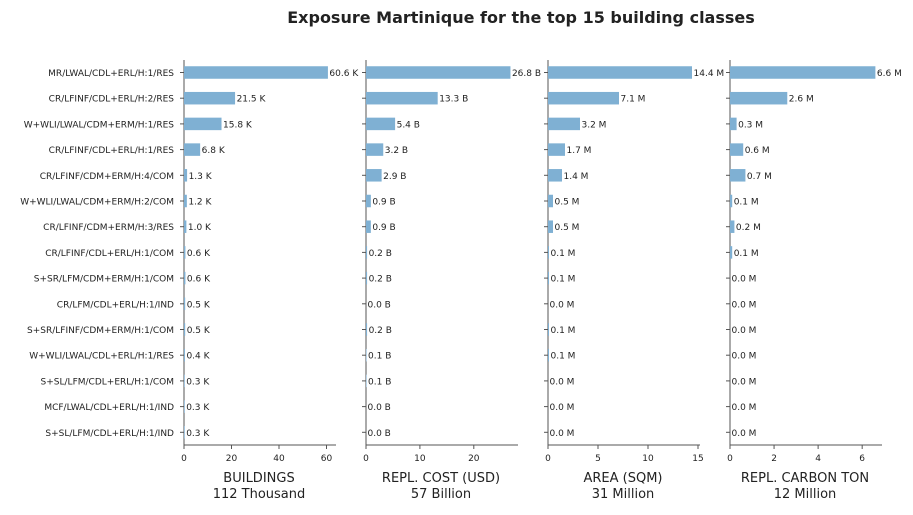  Describe the element at coordinates (259, 494) in the screenshot. I see `x-axis-total: 112 Thousand` at that location.